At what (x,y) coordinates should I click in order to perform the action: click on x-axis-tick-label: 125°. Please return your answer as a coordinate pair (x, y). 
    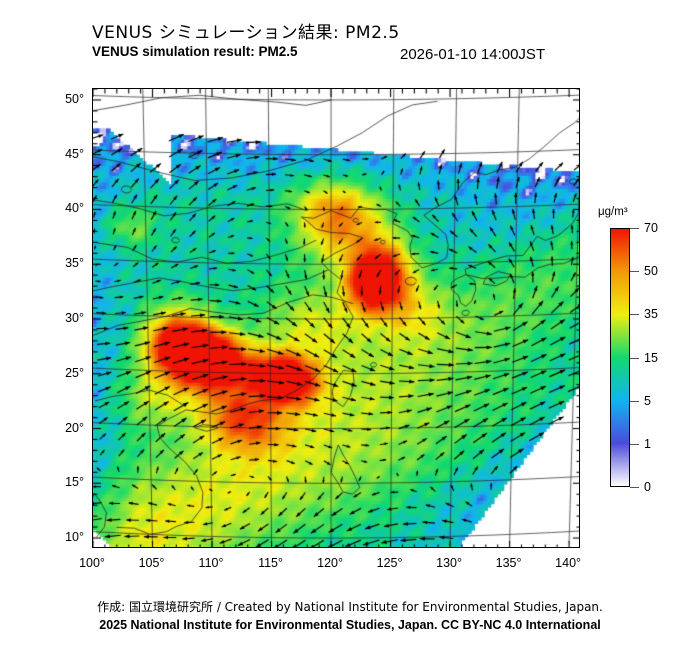
    Looking at the image, I should click on (389, 563).